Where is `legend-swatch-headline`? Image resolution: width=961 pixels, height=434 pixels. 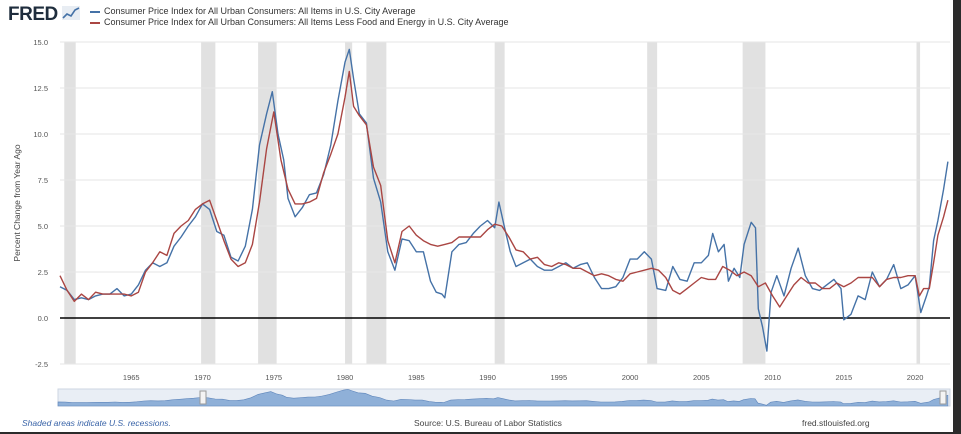 legend-swatch-headline is located at coordinates (95, 11).